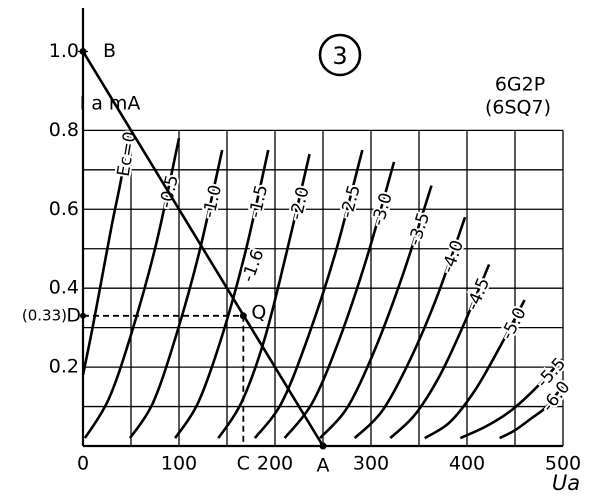  What do you see at coordinates (243, 464) in the screenshot?
I see `c-label: C` at bounding box center [243, 464].